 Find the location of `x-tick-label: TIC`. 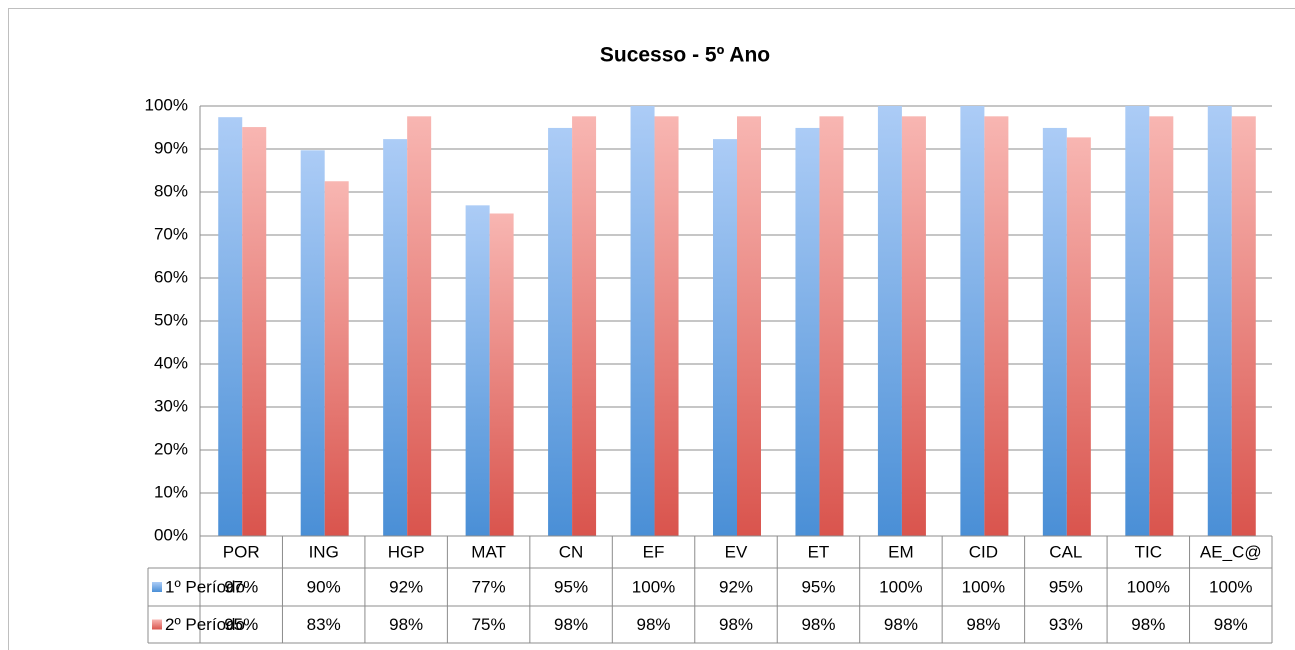

x-tick-label: TIC is located at coordinates (1148, 551).